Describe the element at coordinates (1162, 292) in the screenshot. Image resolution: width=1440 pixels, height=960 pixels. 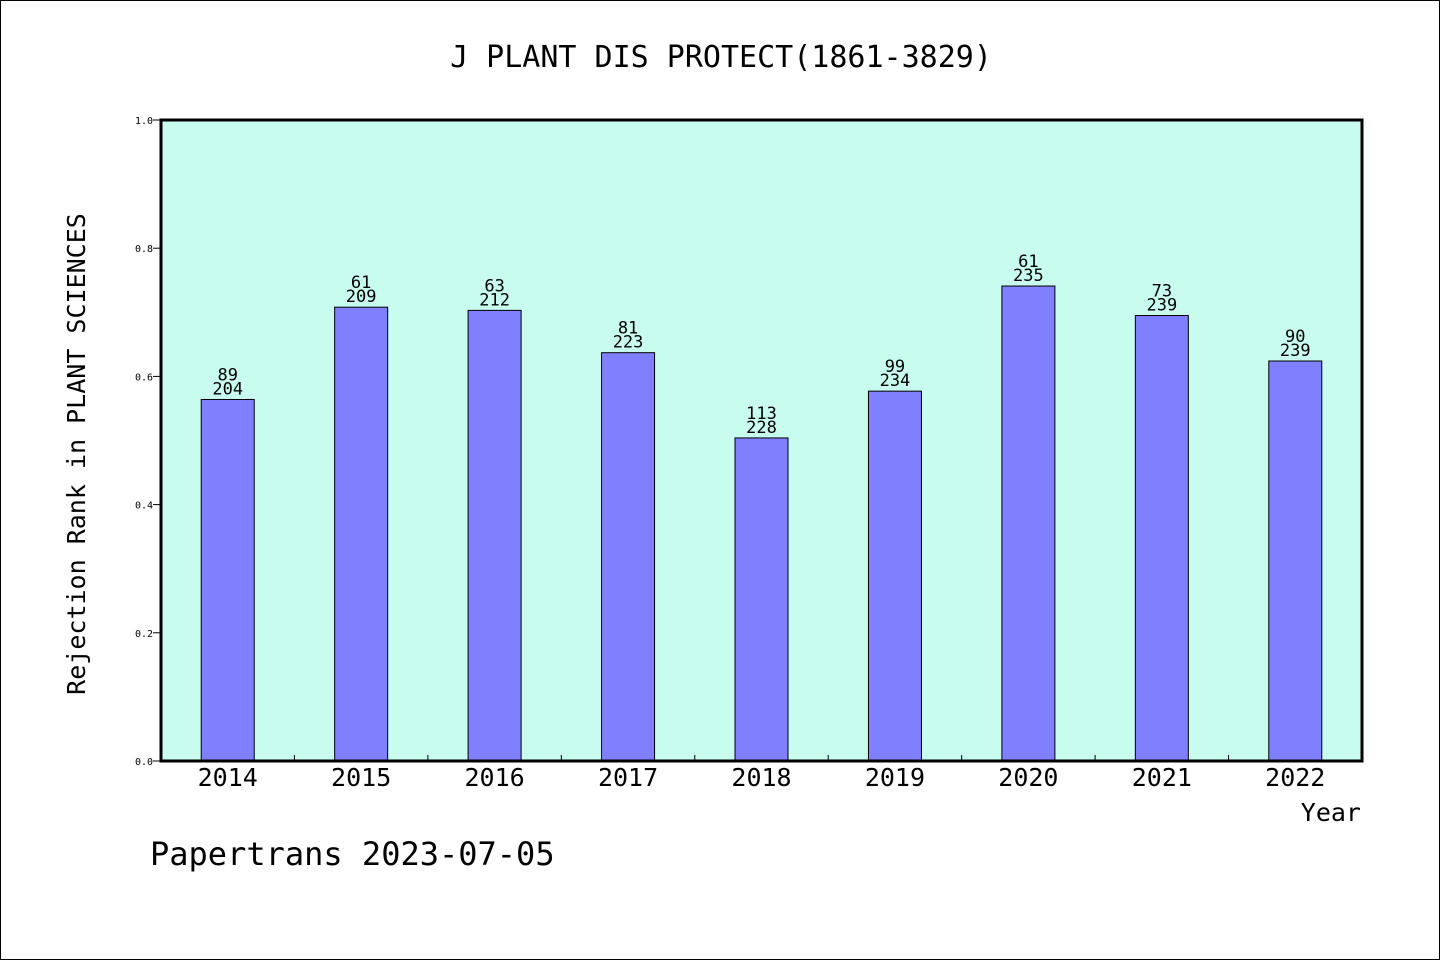
I see `bar-rank-label: 73` at that location.